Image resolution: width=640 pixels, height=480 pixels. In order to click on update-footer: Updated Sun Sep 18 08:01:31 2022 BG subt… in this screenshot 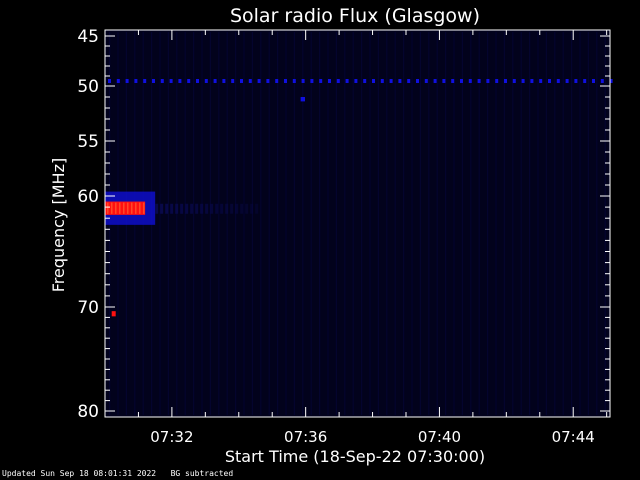, I will do `click(118, 473)`.